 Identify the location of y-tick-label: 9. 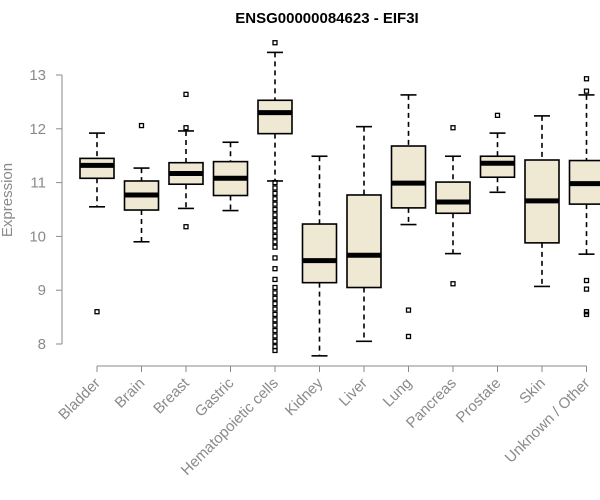
(42, 290).